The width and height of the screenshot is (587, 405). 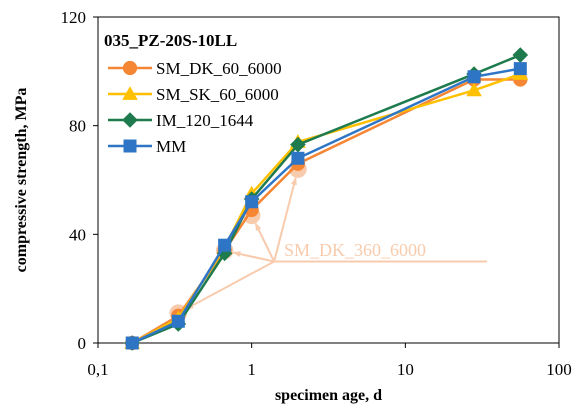 I want to click on legend-label: MM, so click(x=171, y=146).